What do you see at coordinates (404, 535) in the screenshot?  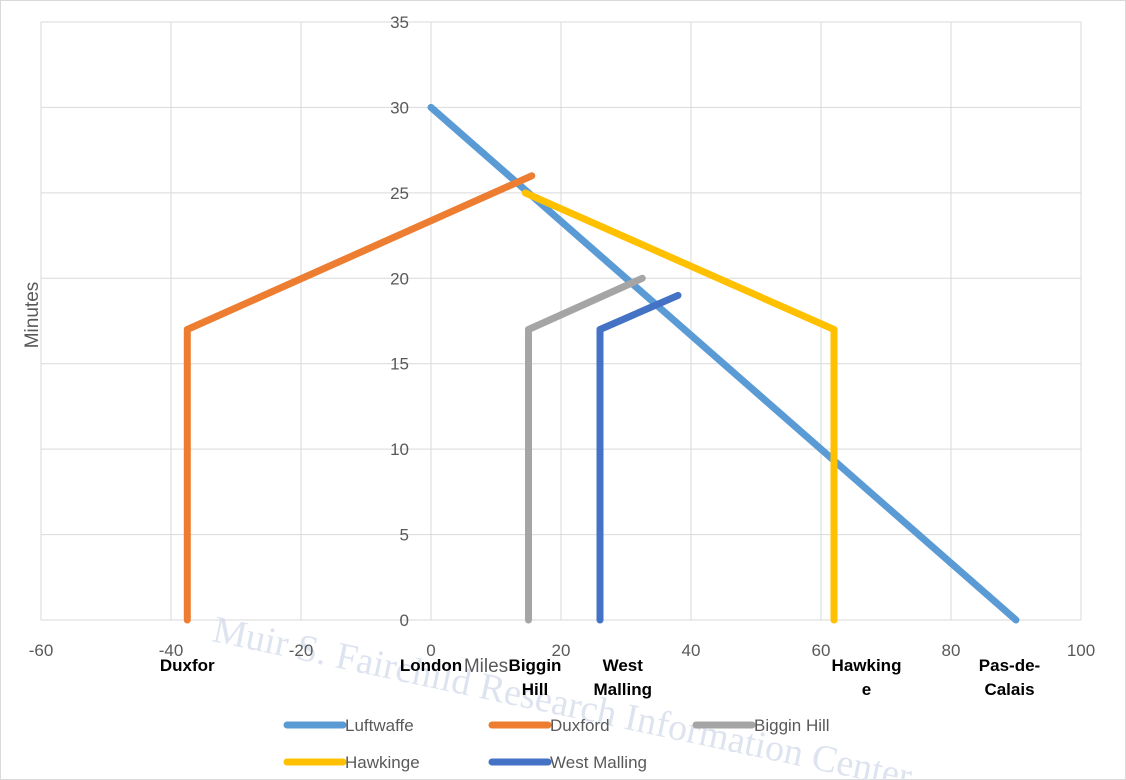 I see `y-tick-label: 5` at bounding box center [404, 535].